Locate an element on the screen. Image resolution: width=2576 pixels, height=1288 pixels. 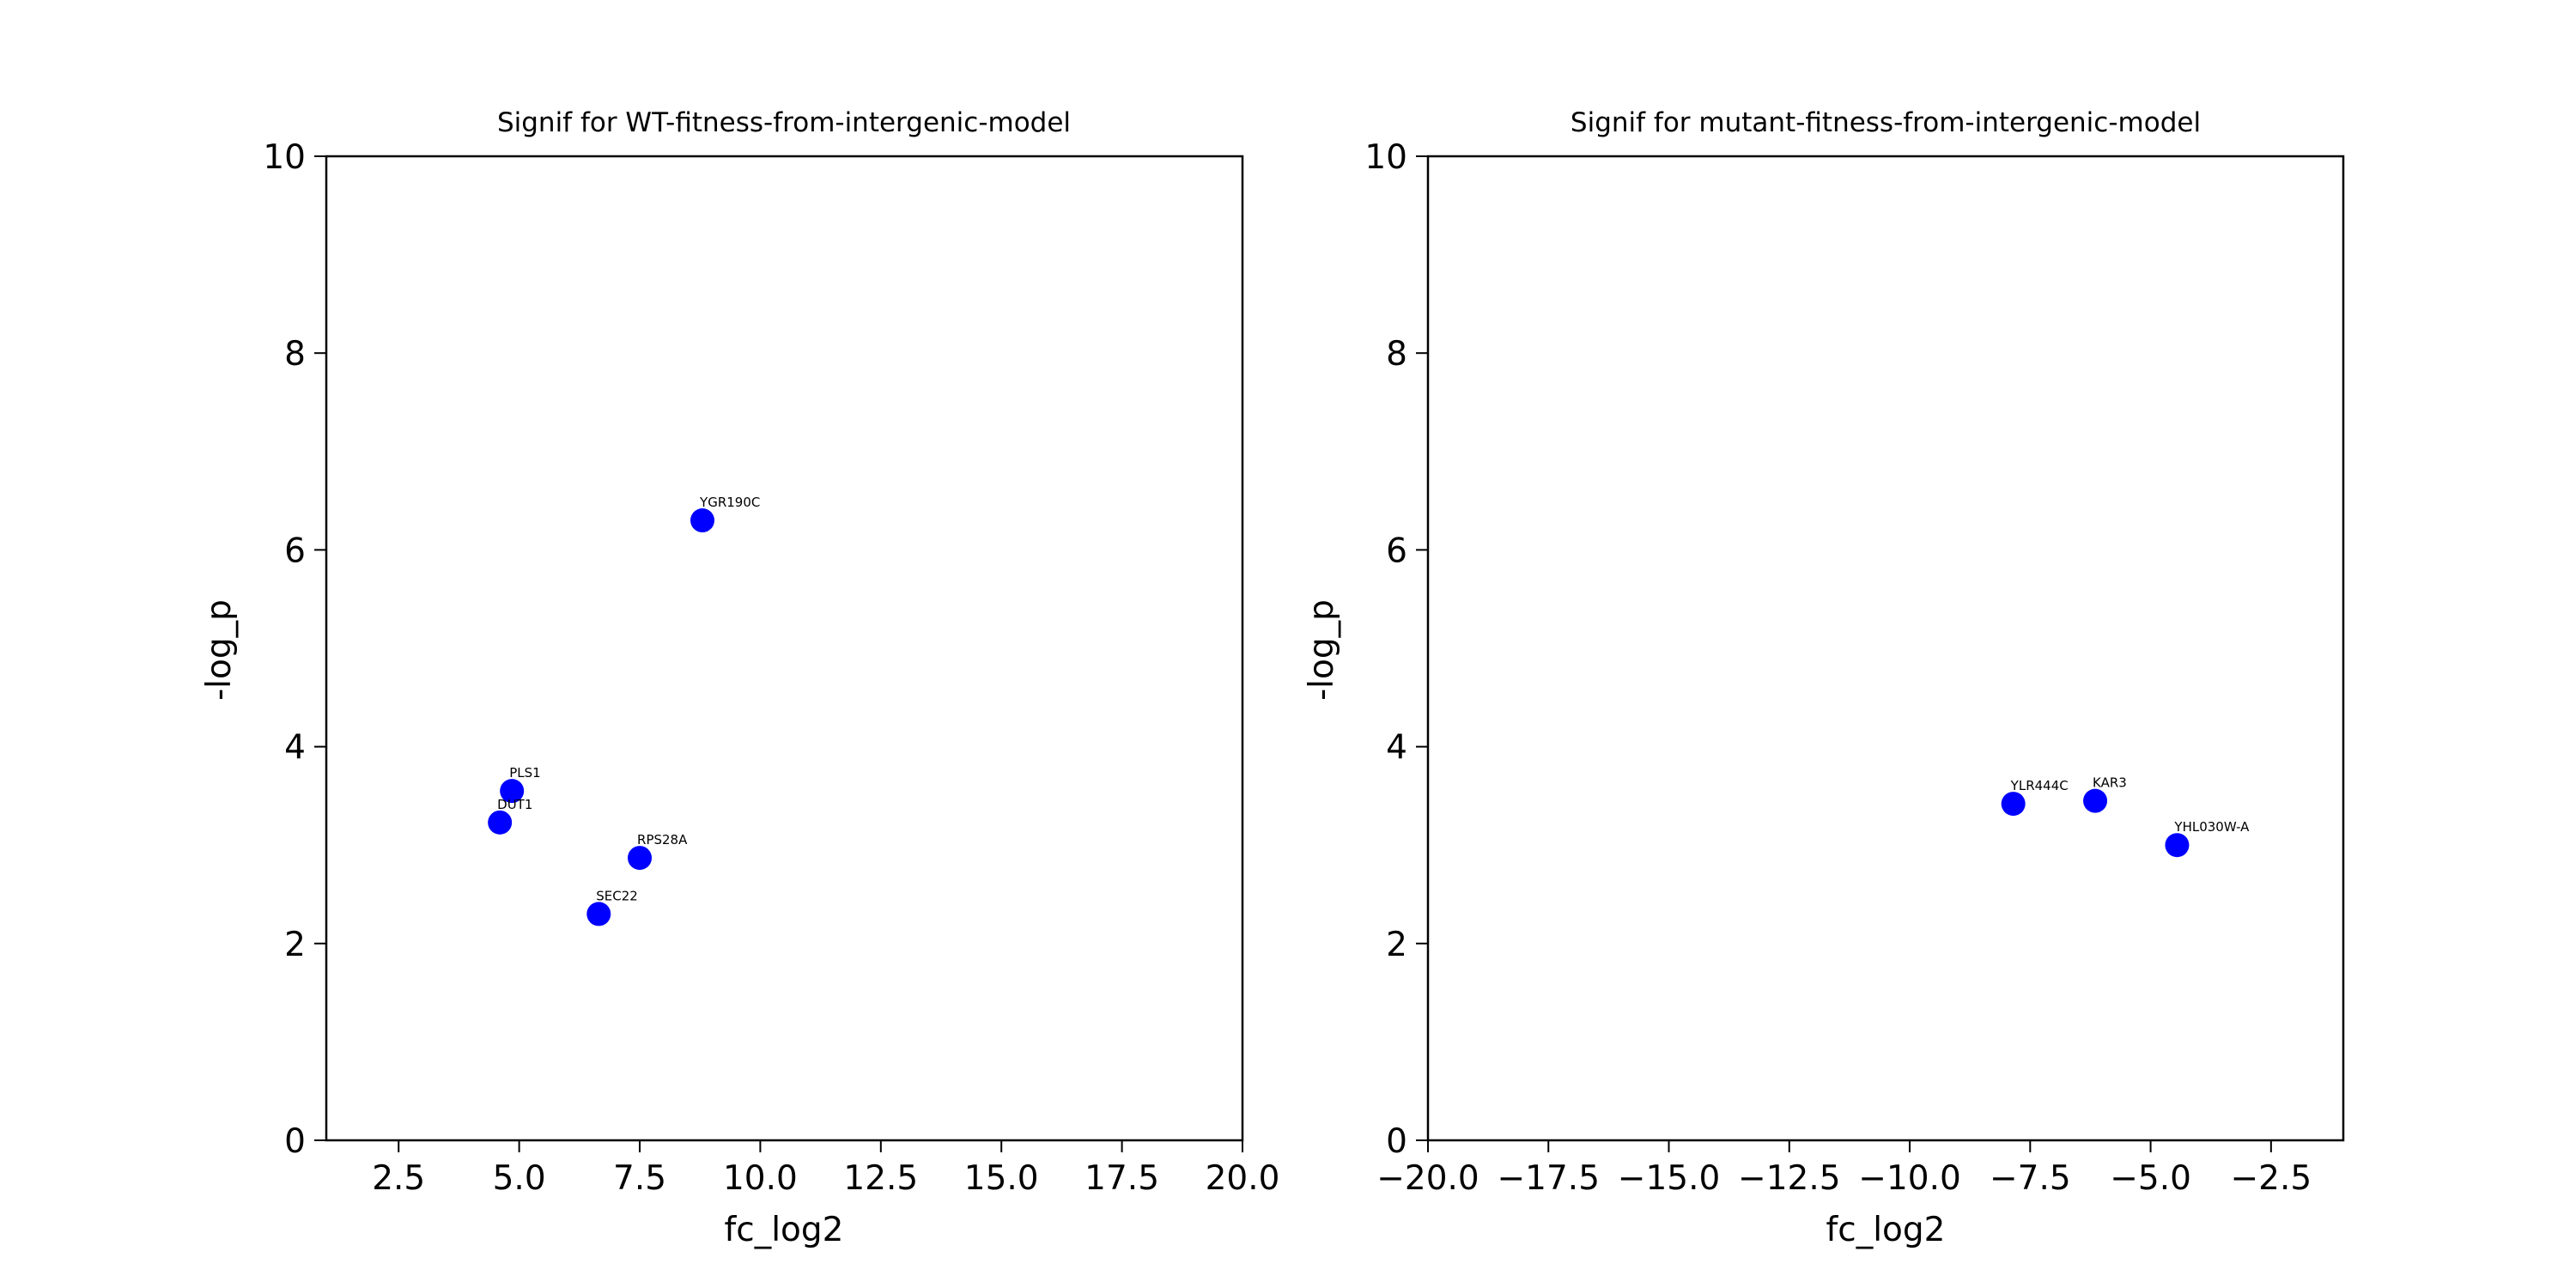
right-y-tick-label: 0 is located at coordinates (1396, 1141).